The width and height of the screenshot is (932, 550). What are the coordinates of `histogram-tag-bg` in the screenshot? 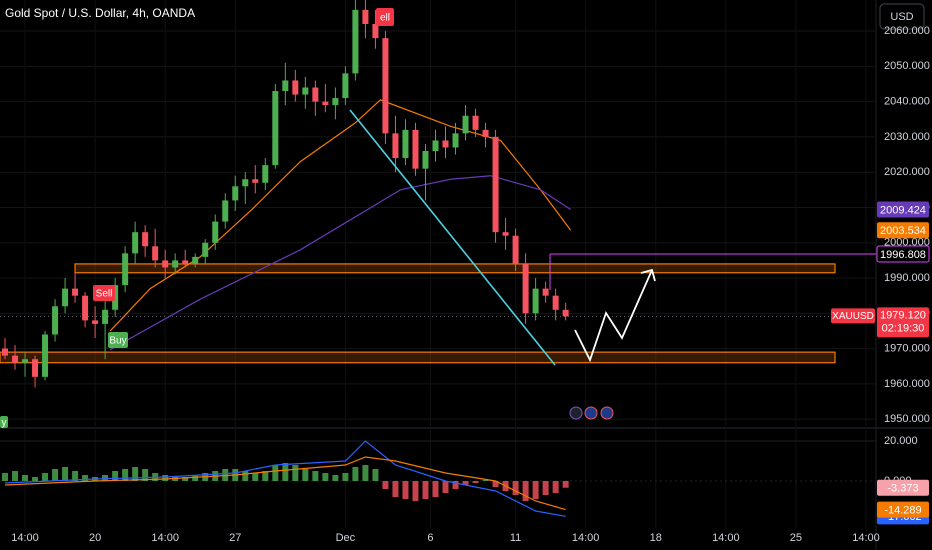 It's located at (903, 487).